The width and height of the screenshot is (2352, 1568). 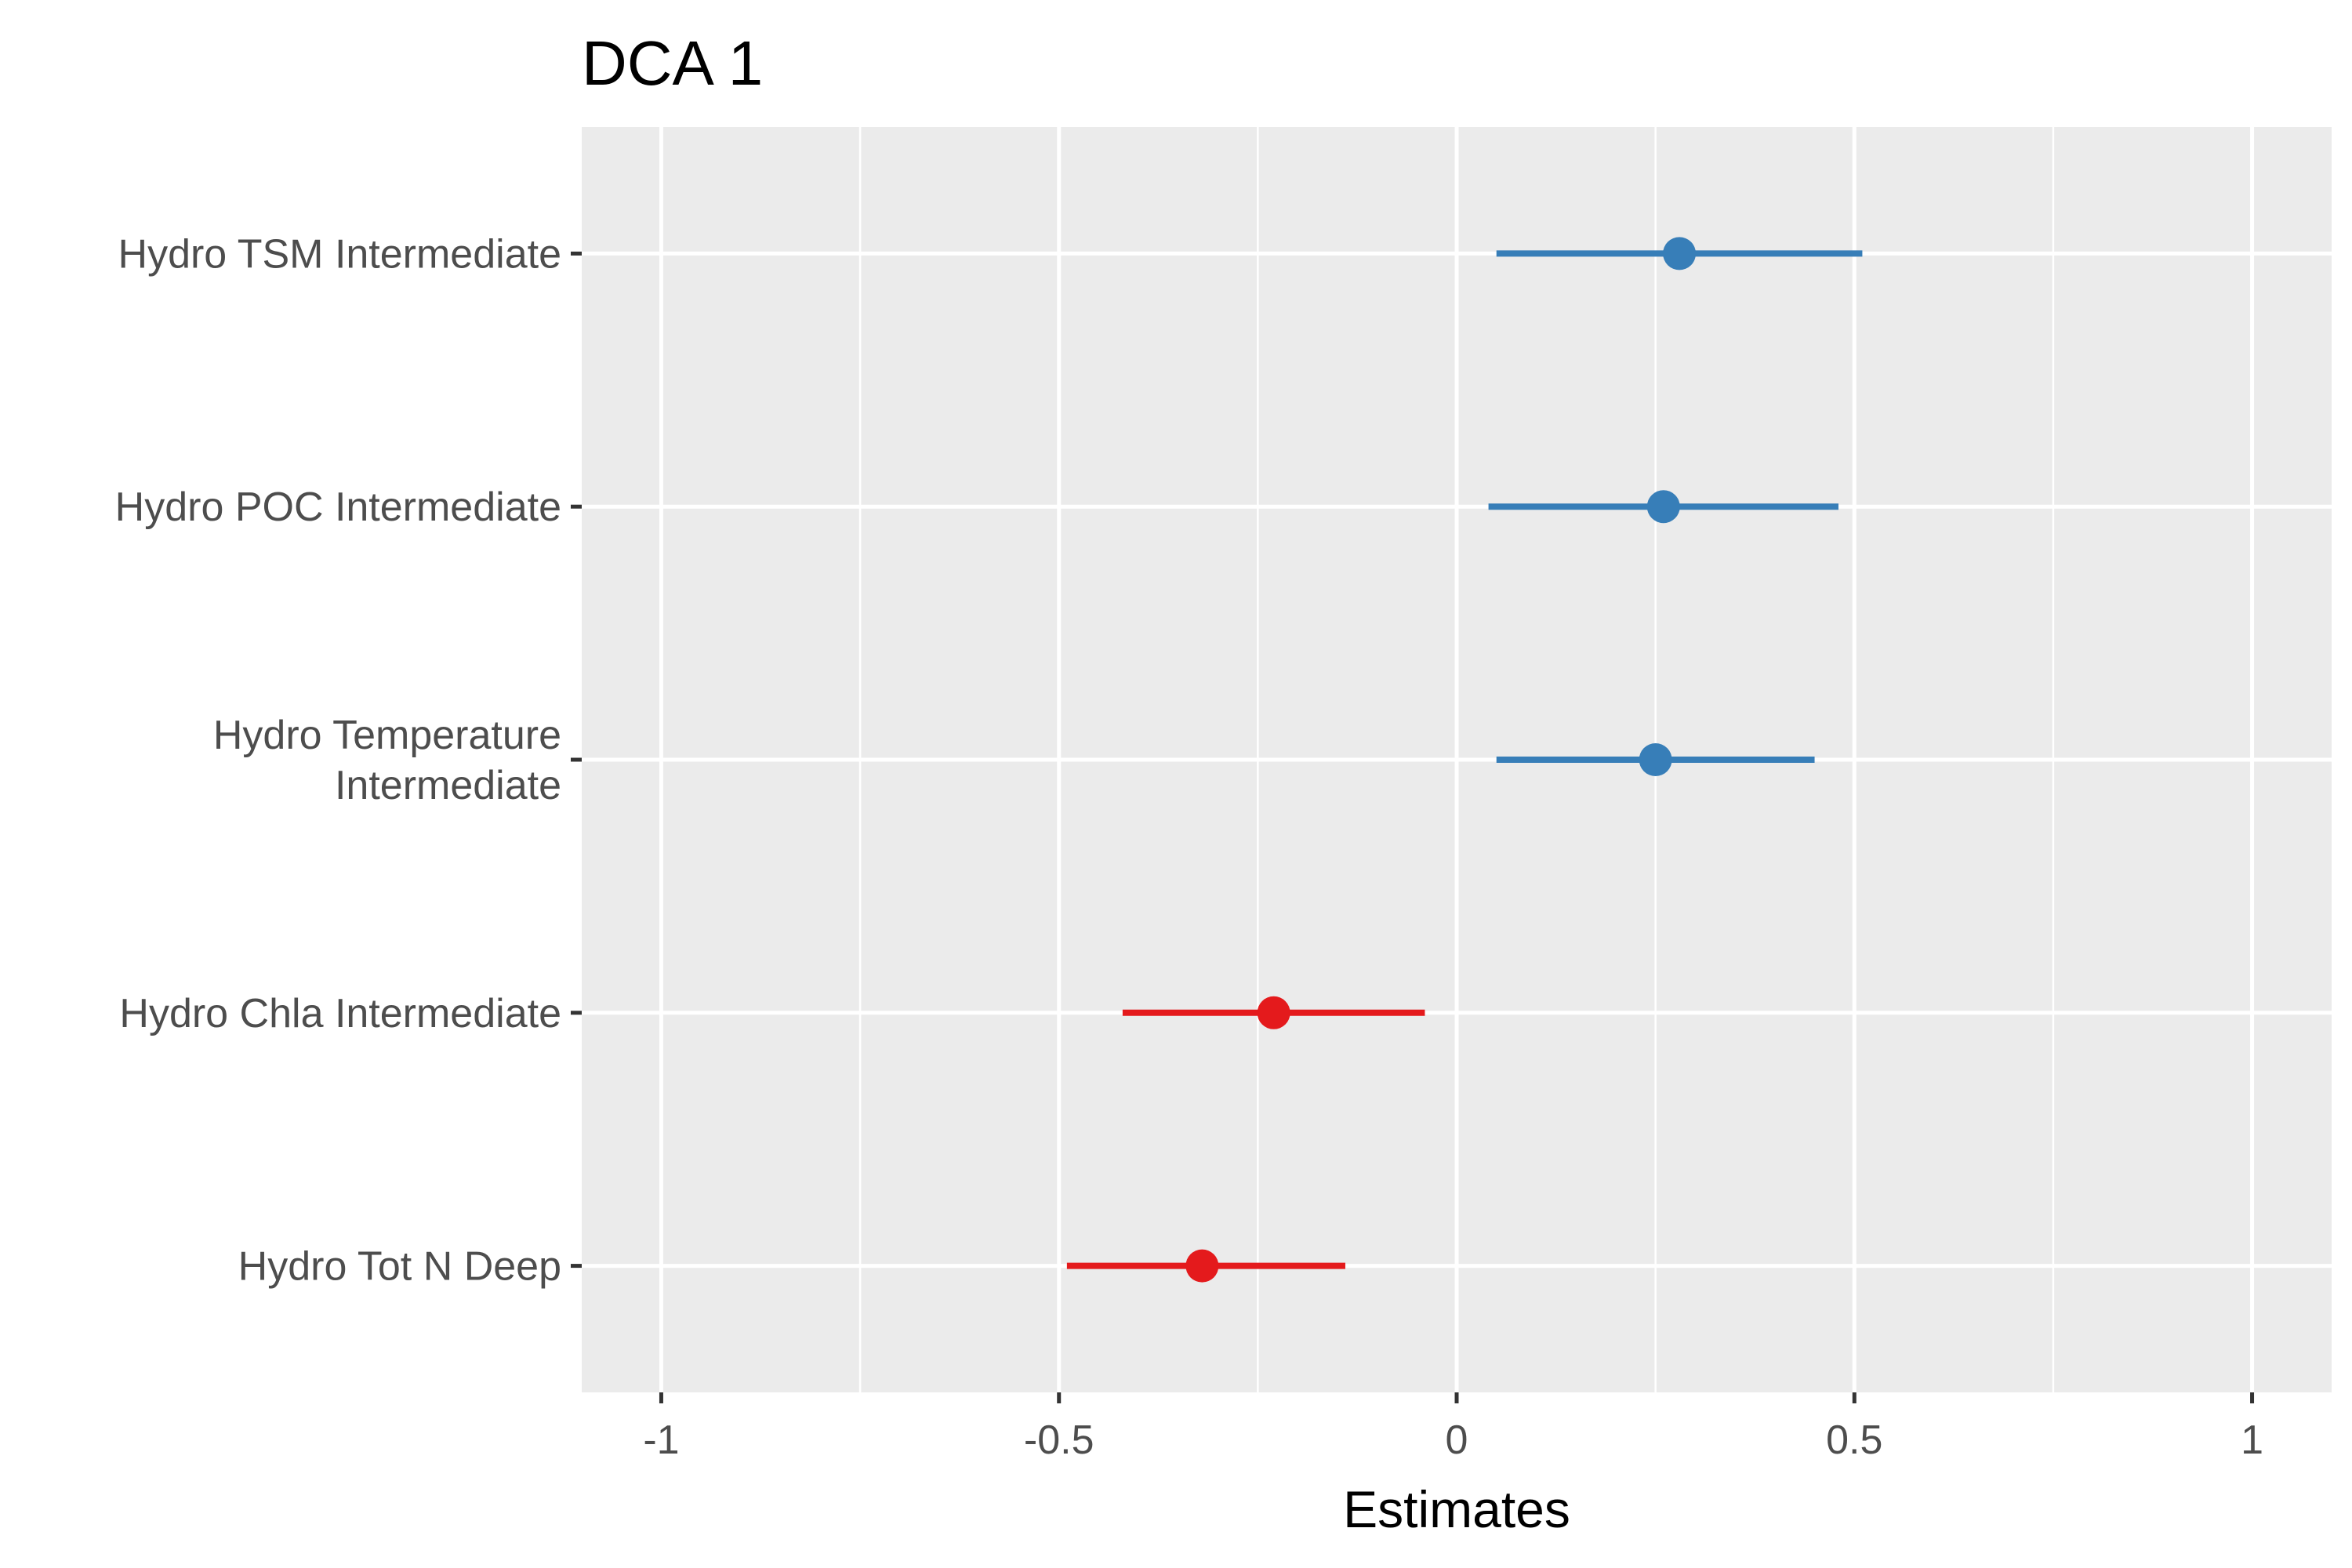 What do you see at coordinates (672, 63) in the screenshot?
I see `chart-title: DCA 1` at bounding box center [672, 63].